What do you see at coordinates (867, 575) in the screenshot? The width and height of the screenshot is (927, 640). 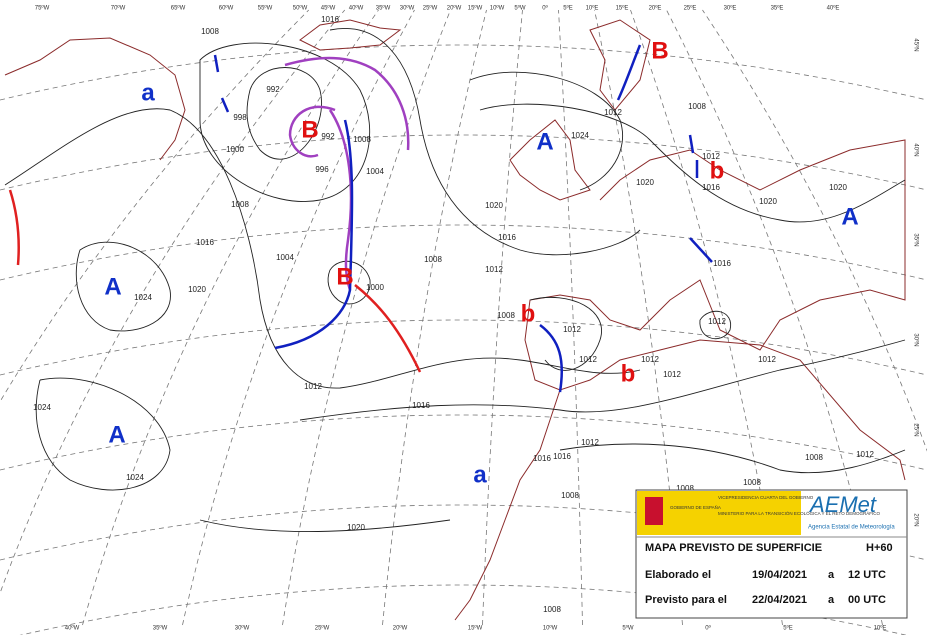 I see `made-time: 12 UTC` at bounding box center [867, 575].